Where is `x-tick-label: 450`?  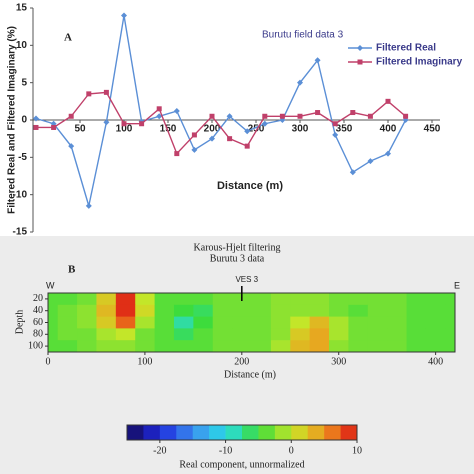
x-tick-label: 450 is located at coordinates (432, 129).